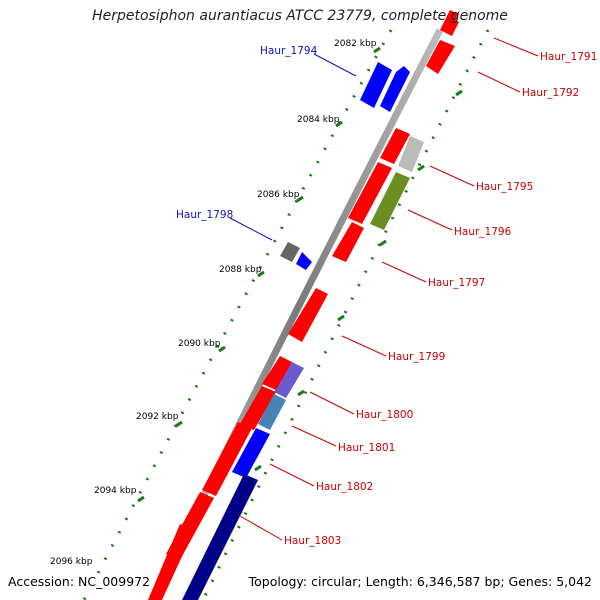  I want to click on gene-red-b, so click(370, 193).